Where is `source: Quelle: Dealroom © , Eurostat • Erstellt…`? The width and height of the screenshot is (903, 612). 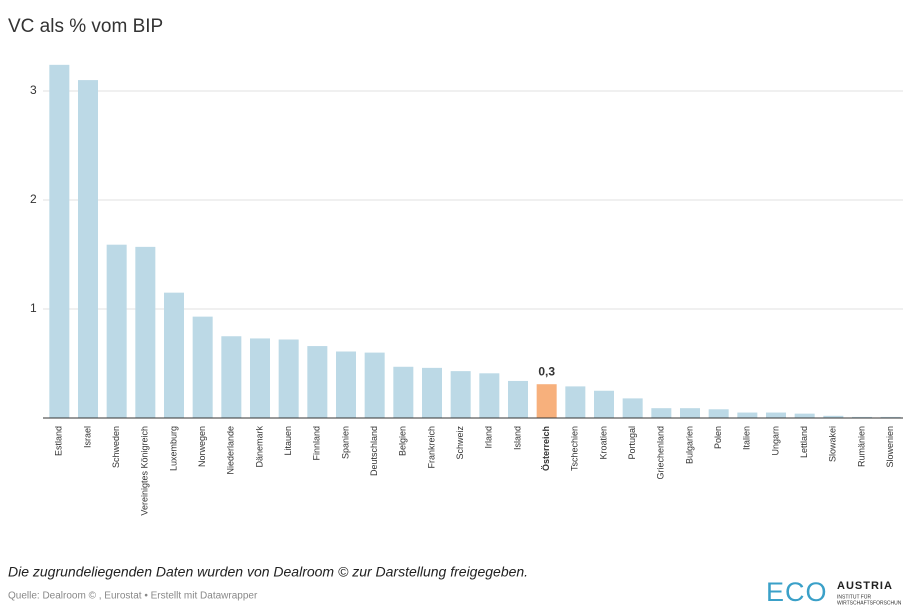 source: Quelle: Dealroom © , Eurostat • Erstellt… is located at coordinates (133, 596).